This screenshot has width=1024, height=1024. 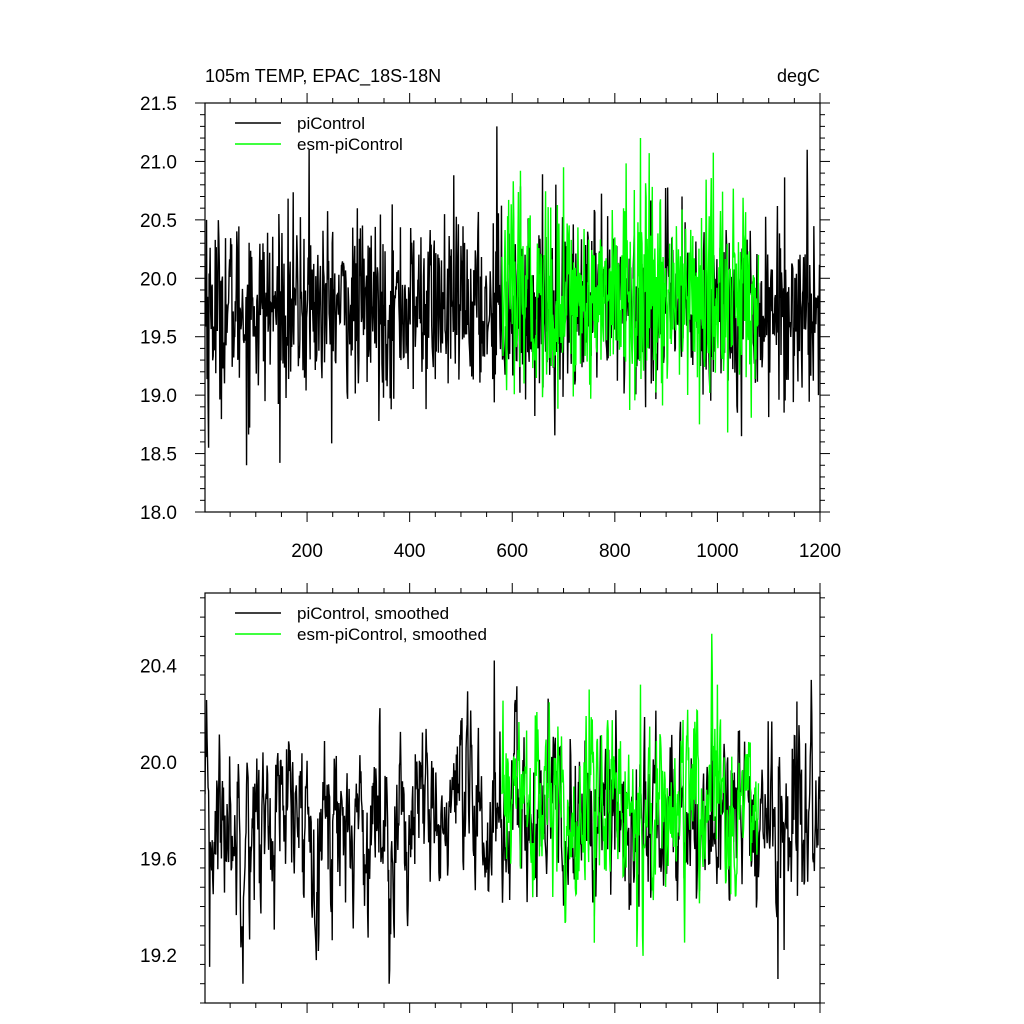 What do you see at coordinates (158, 396) in the screenshot?
I see `y-tick-label: 19.0` at bounding box center [158, 396].